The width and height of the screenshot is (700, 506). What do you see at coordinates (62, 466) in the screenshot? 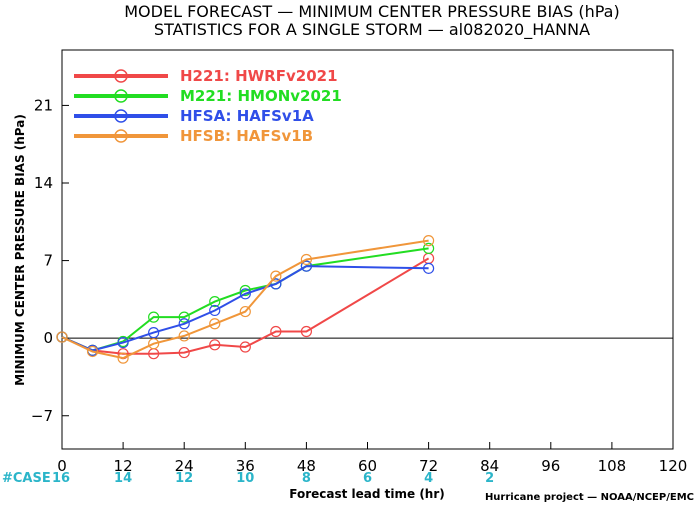
I see `x-tick-label: 0` at bounding box center [62, 466].